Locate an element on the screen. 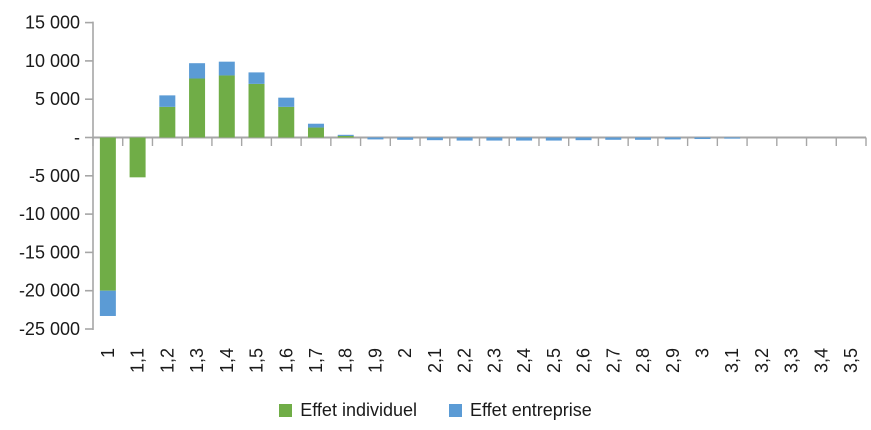 This screenshot has width=871, height=430. x-tick-label: 1,8 is located at coordinates (346, 360).